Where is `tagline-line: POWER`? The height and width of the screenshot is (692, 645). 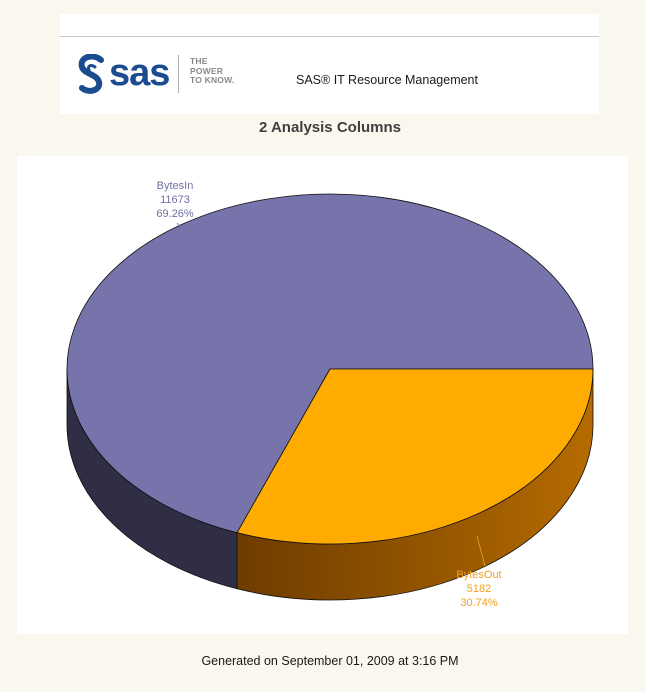 tagline-line: POWER is located at coordinates (207, 70).